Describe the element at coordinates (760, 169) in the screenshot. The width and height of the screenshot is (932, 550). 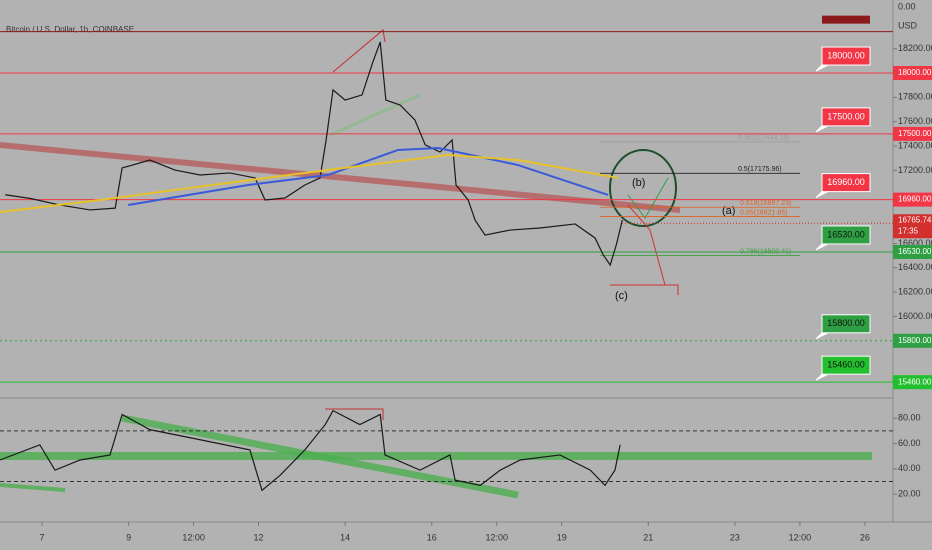
I see `fib-label: 0.5(17175.96)` at that location.